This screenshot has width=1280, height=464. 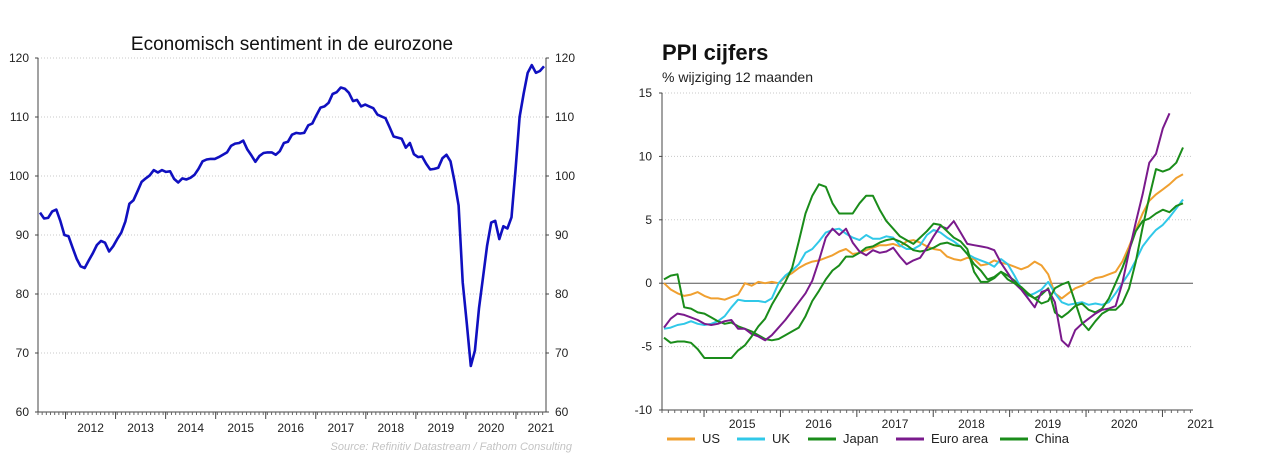 What do you see at coordinates (960, 438) in the screenshot?
I see `legend-label-euro-area: Euro area` at bounding box center [960, 438].